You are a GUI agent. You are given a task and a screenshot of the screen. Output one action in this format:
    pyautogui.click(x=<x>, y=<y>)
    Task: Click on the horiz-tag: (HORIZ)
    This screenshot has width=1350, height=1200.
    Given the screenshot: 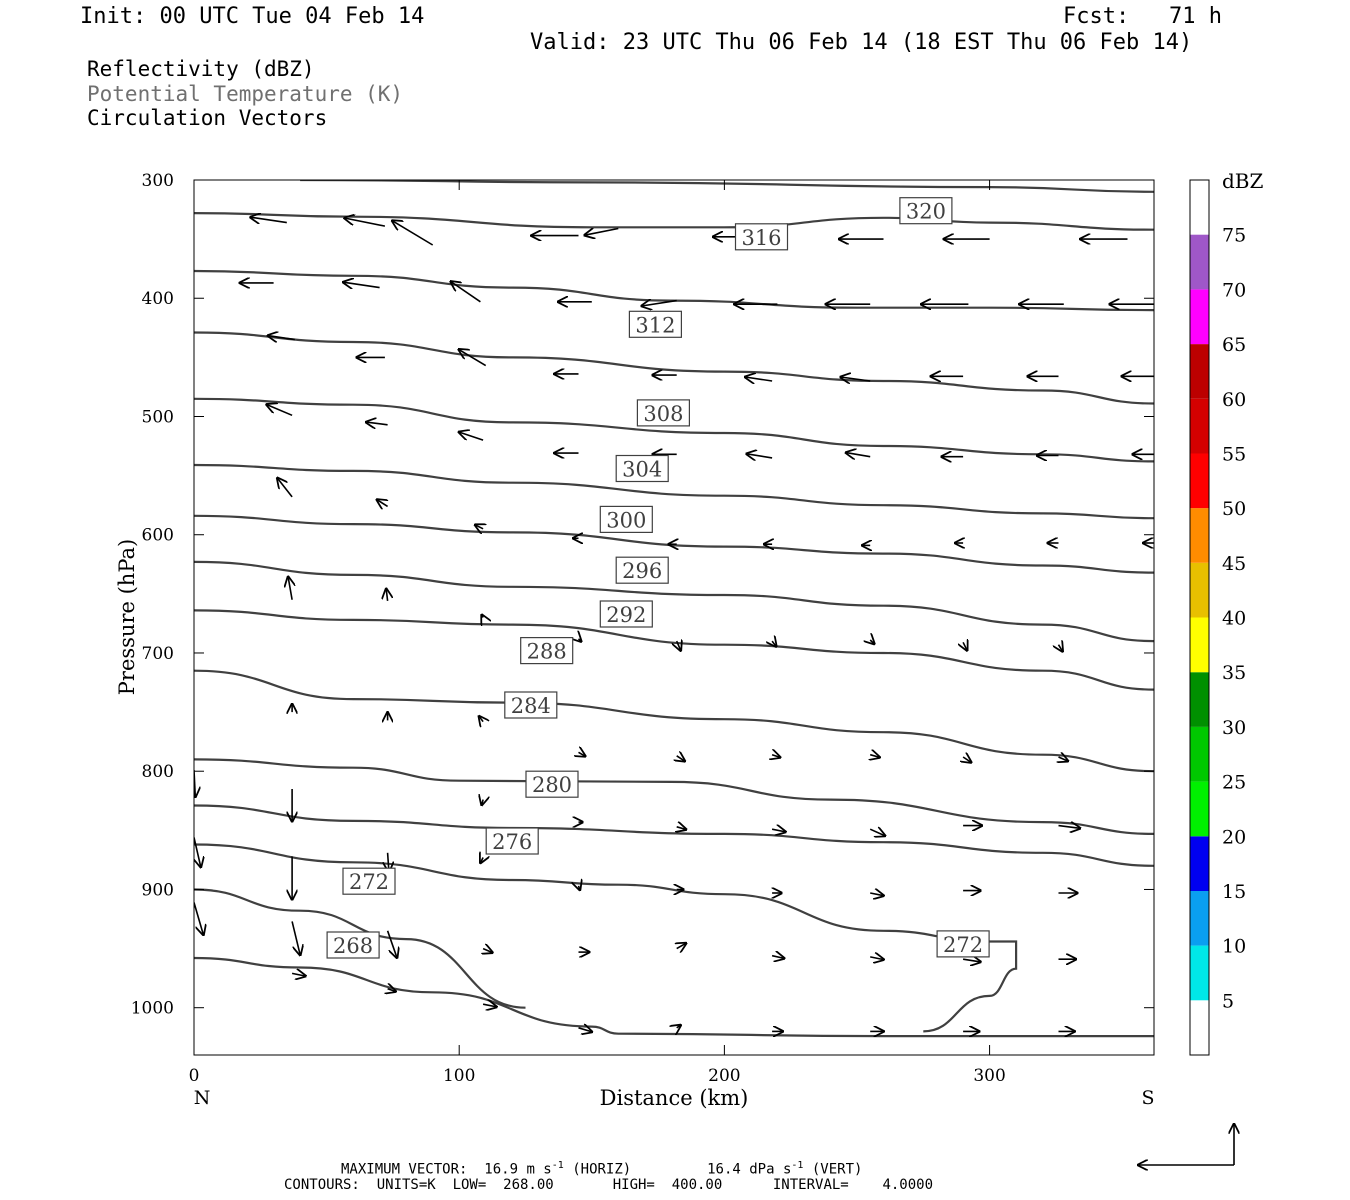 What is the action you would take?
    pyautogui.click(x=602, y=1169)
    